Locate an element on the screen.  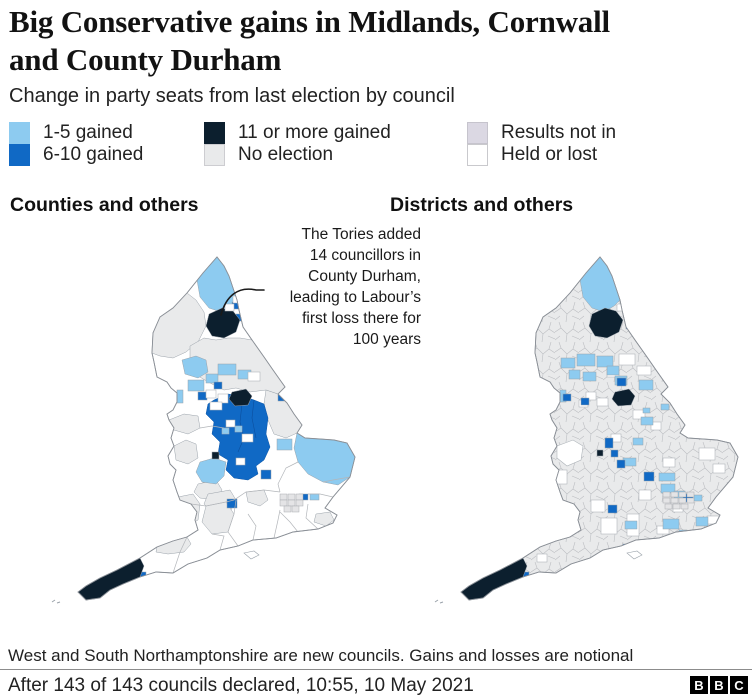
legend-label-1-5-gained: 1-5 gained is located at coordinates (88, 132).